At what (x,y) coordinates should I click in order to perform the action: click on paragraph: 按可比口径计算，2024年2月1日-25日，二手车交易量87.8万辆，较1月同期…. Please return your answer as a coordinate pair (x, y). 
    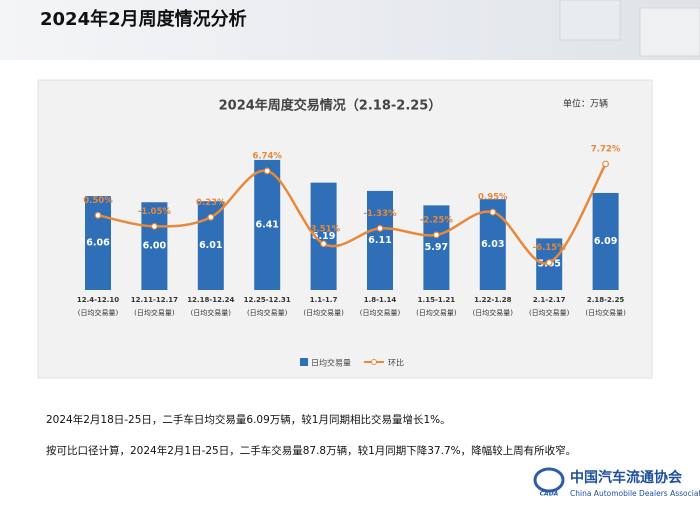
    Looking at the image, I should click on (311, 450).